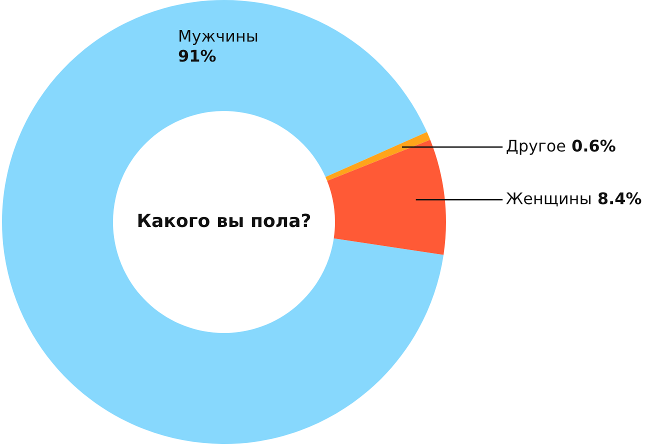 This screenshot has height=448, width=666. Describe the element at coordinates (197, 56) in the screenshot. I see `data-label: 91%` at that location.